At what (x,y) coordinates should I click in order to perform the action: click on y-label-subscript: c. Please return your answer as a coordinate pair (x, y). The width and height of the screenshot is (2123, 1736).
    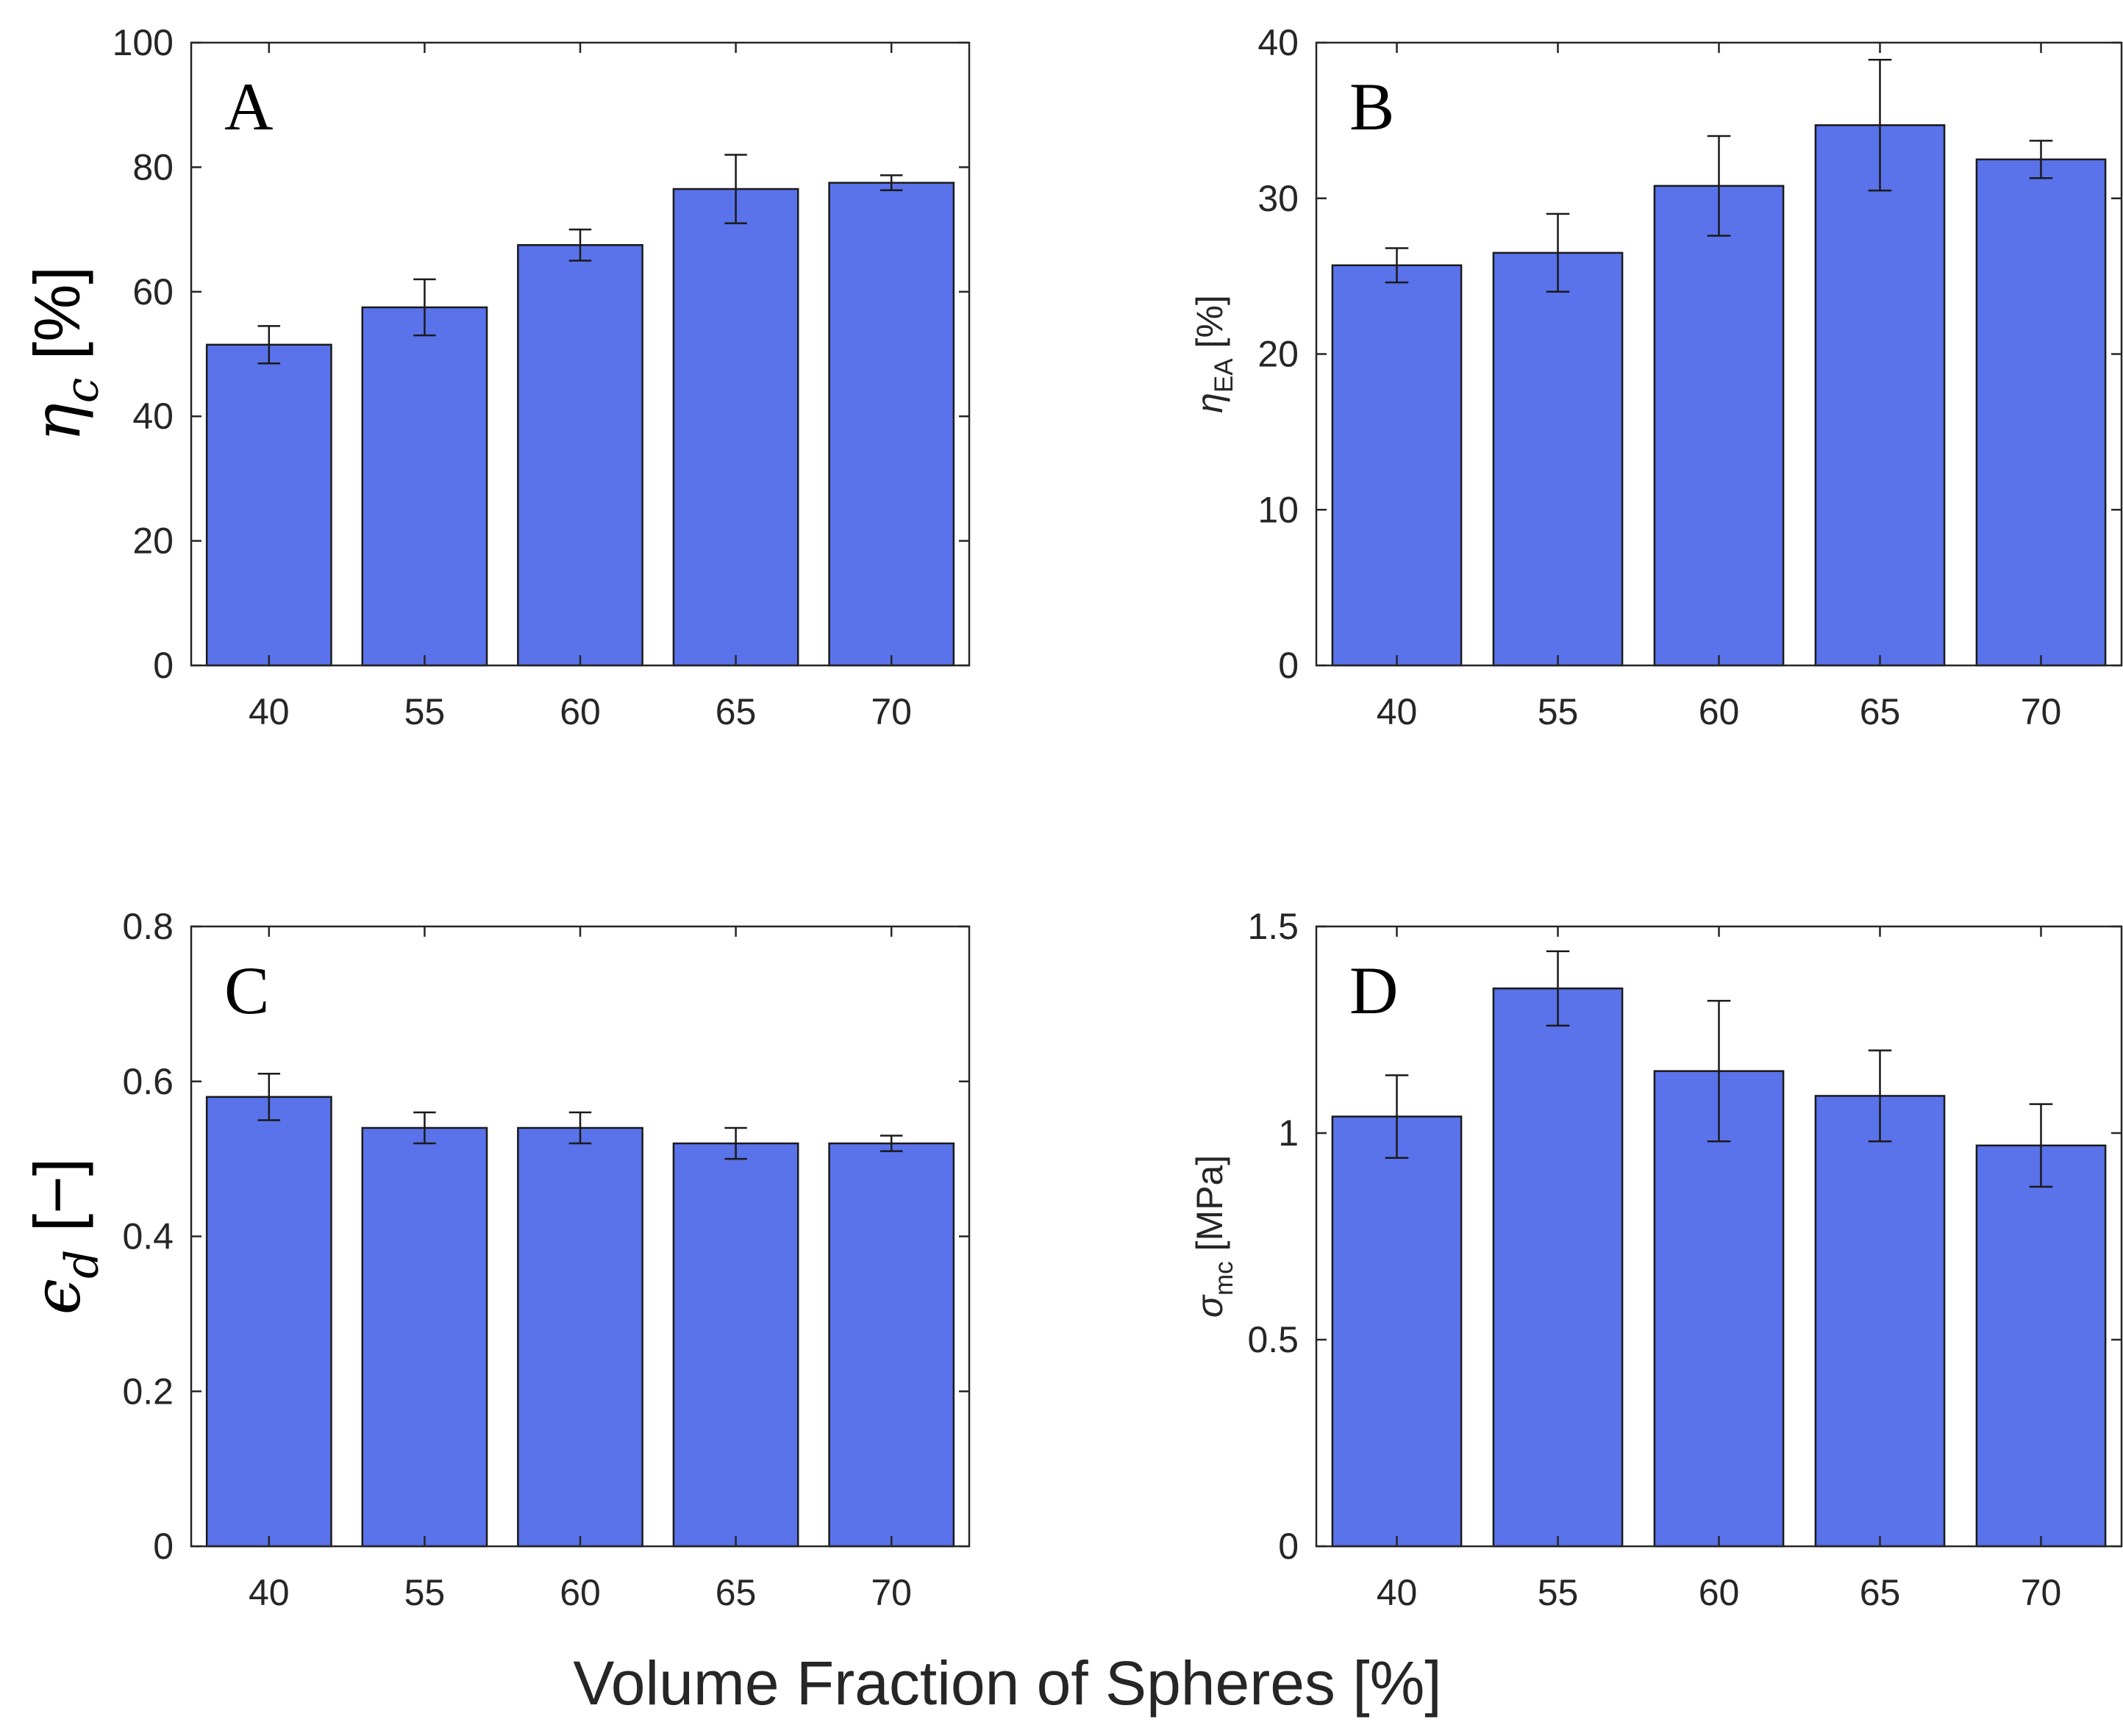
    Looking at the image, I should click on (82, 391).